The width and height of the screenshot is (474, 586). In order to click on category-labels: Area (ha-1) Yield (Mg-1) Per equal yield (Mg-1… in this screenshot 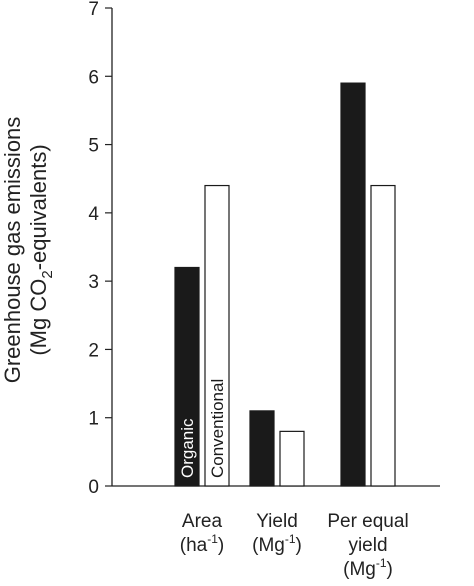, I will do `click(294, 545)`.